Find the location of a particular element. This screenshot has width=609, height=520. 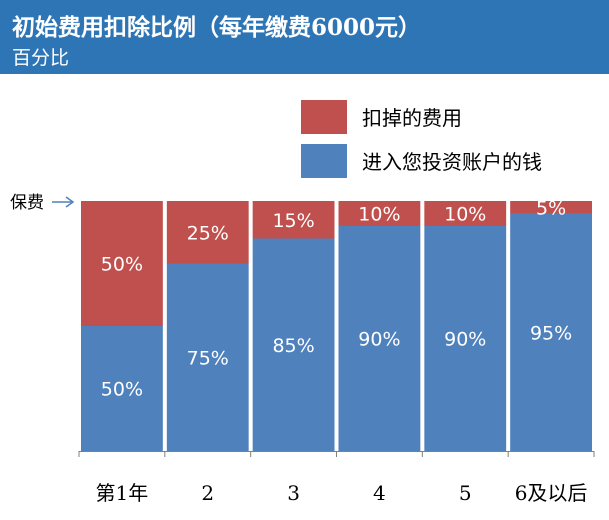

chart-title: 初始费用扣除比例（每年缴费6000元） is located at coordinates (217, 27).